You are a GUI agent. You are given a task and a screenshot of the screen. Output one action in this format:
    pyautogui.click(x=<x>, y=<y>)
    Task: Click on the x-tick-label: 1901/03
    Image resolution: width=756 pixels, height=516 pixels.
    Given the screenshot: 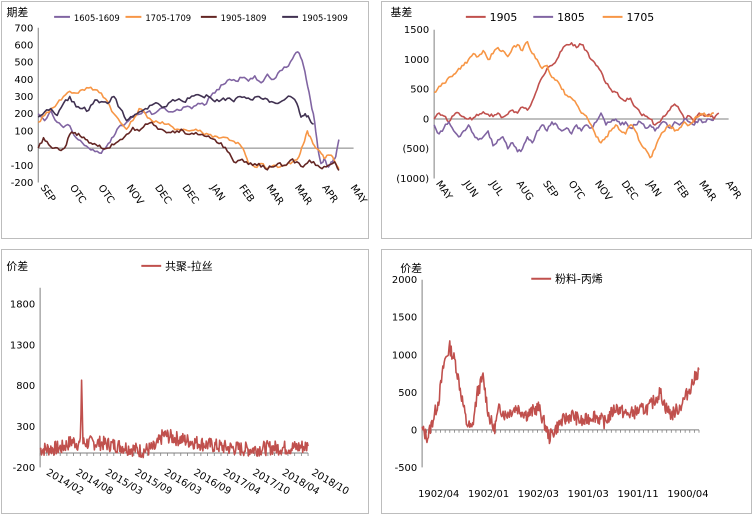 What is the action you would take?
    pyautogui.click(x=588, y=494)
    